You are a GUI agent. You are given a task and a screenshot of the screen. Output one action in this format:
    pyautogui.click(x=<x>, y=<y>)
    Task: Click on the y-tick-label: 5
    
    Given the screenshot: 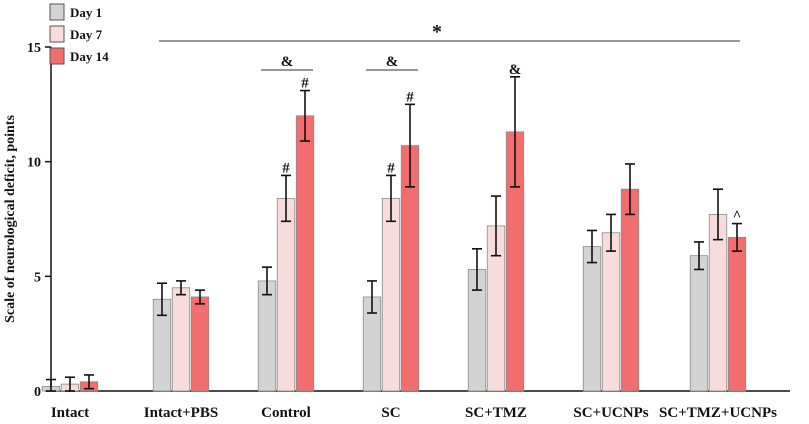 What is the action you would take?
    pyautogui.click(x=37, y=277)
    